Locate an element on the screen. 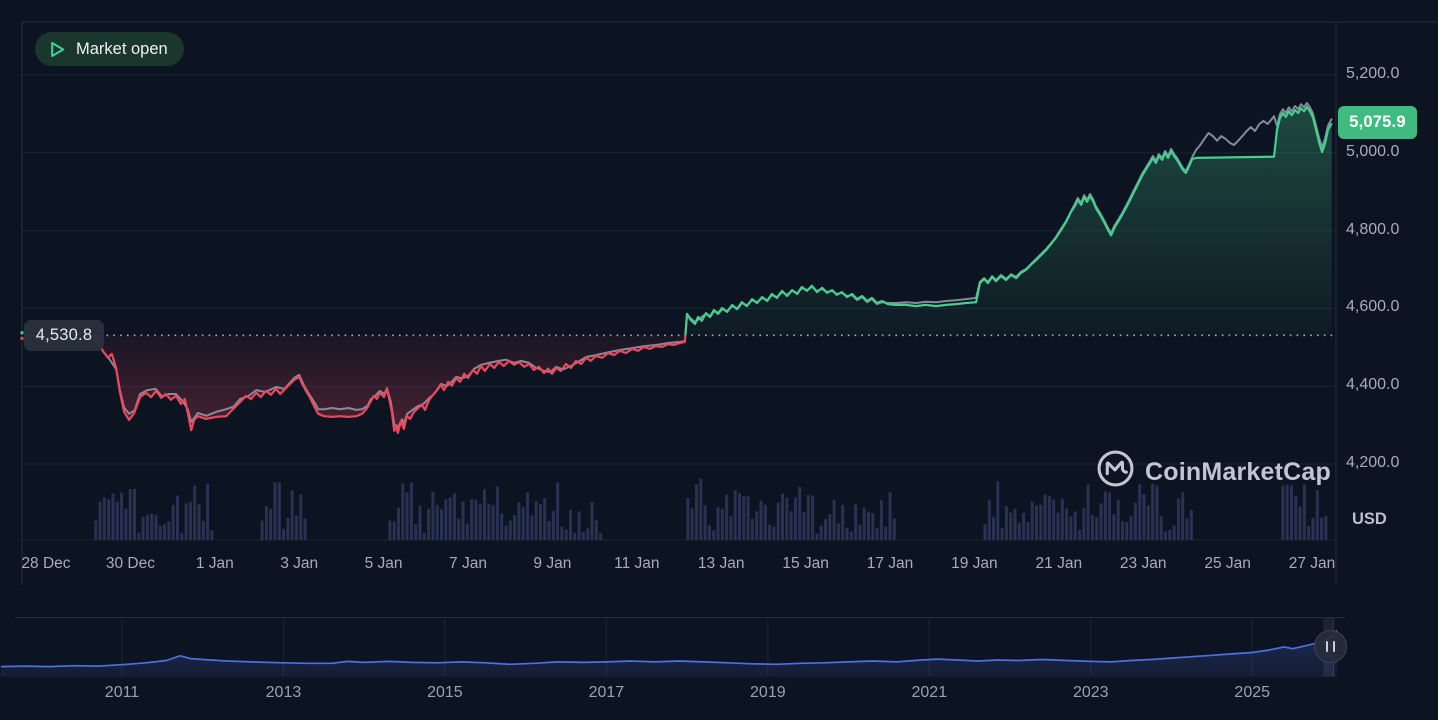 The height and width of the screenshot is (720, 1438). price-tick-label: 4,600.0 is located at coordinates (1373, 307).